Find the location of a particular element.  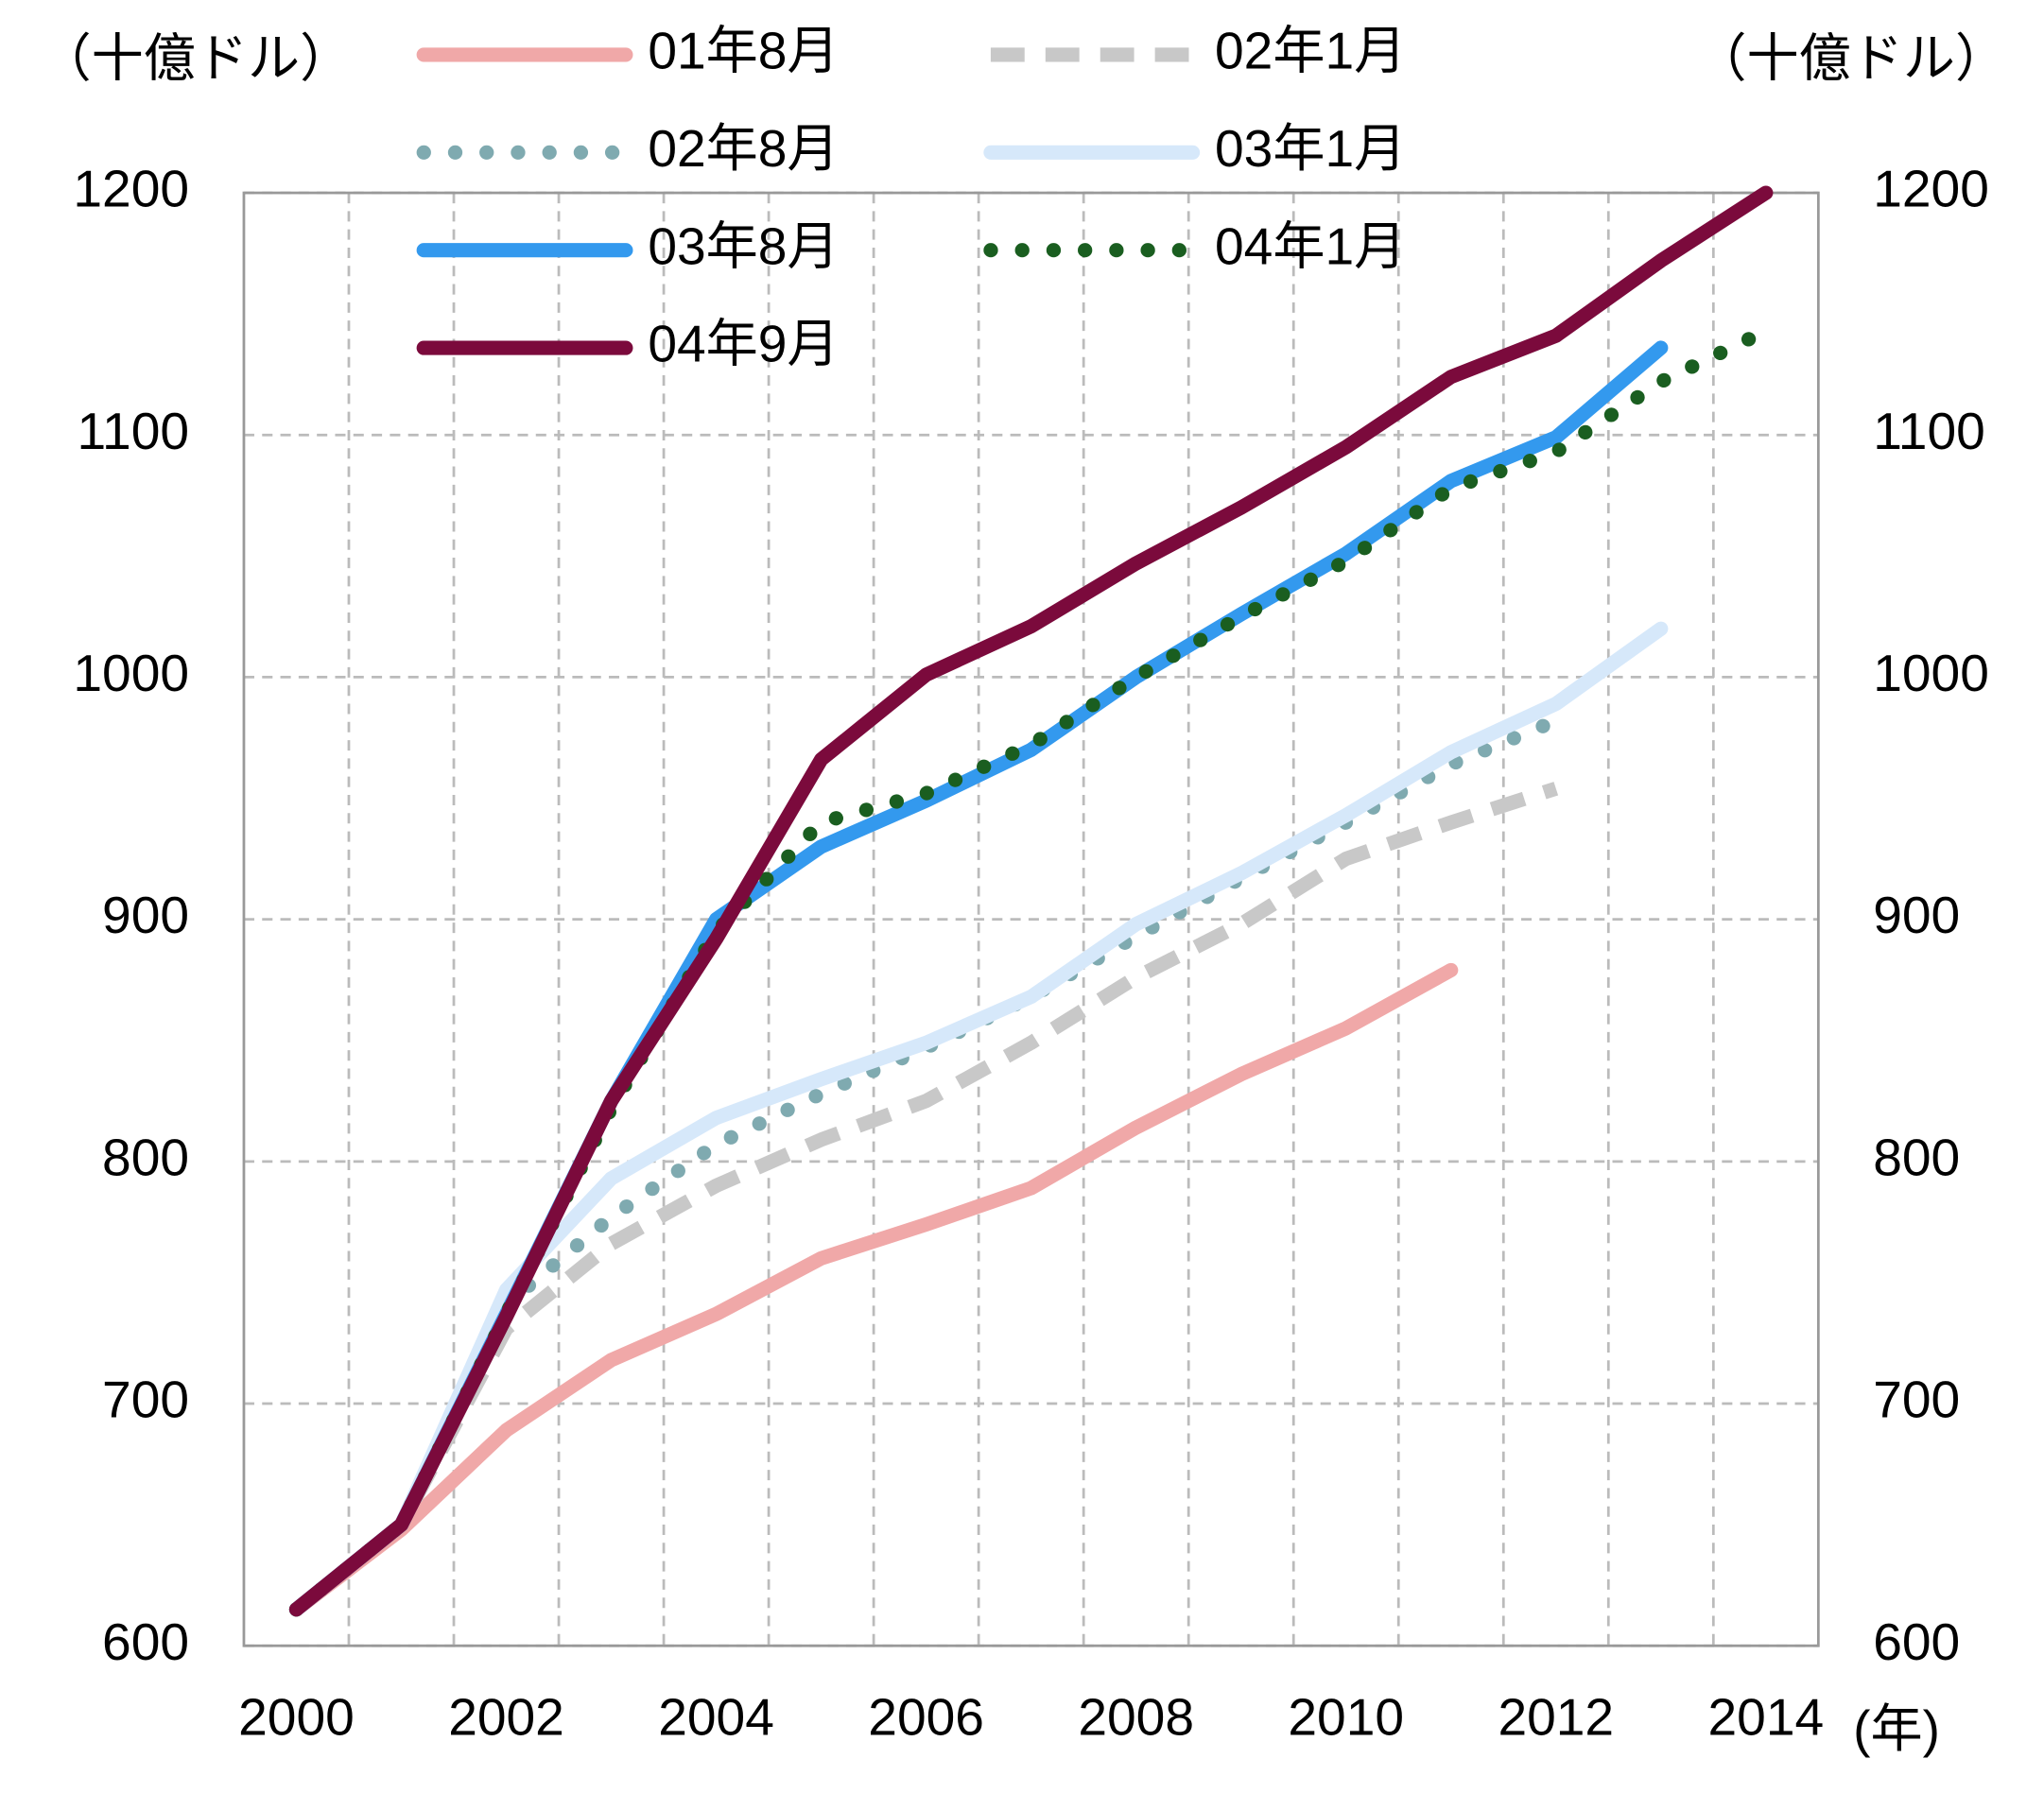

x-tick-label: 2012 is located at coordinates (1556, 1718).